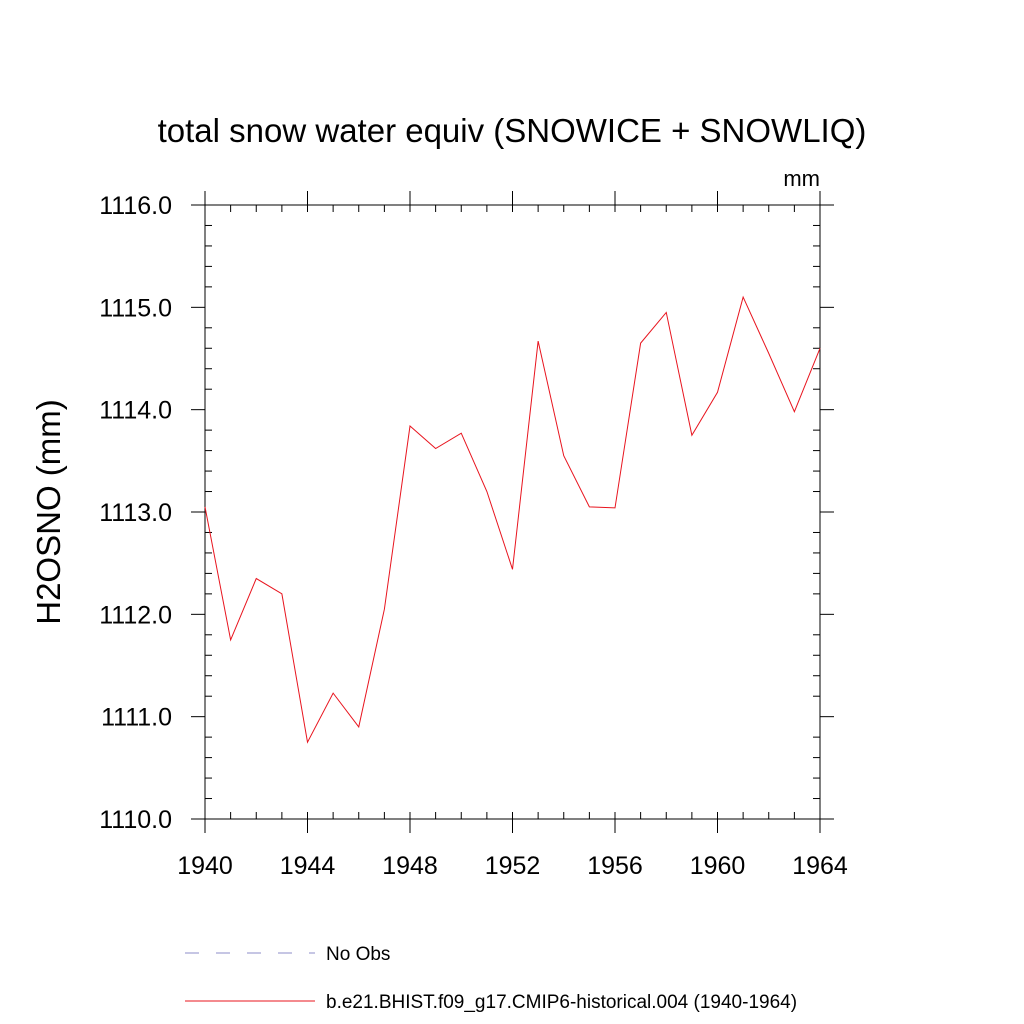 This screenshot has height=1024, width=1024. Describe the element at coordinates (135, 513) in the screenshot. I see `y-tick-label: 1113.0` at that location.